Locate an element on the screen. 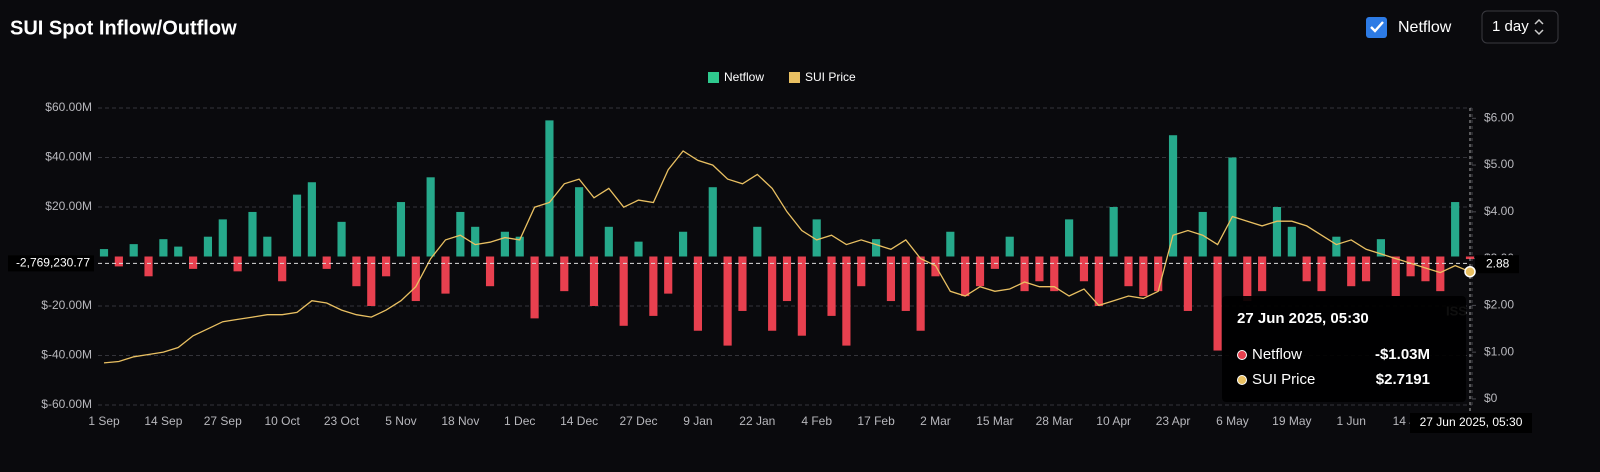 The width and height of the screenshot is (1600, 472). crosshair-y2-label: 2.88 is located at coordinates (1498, 263).